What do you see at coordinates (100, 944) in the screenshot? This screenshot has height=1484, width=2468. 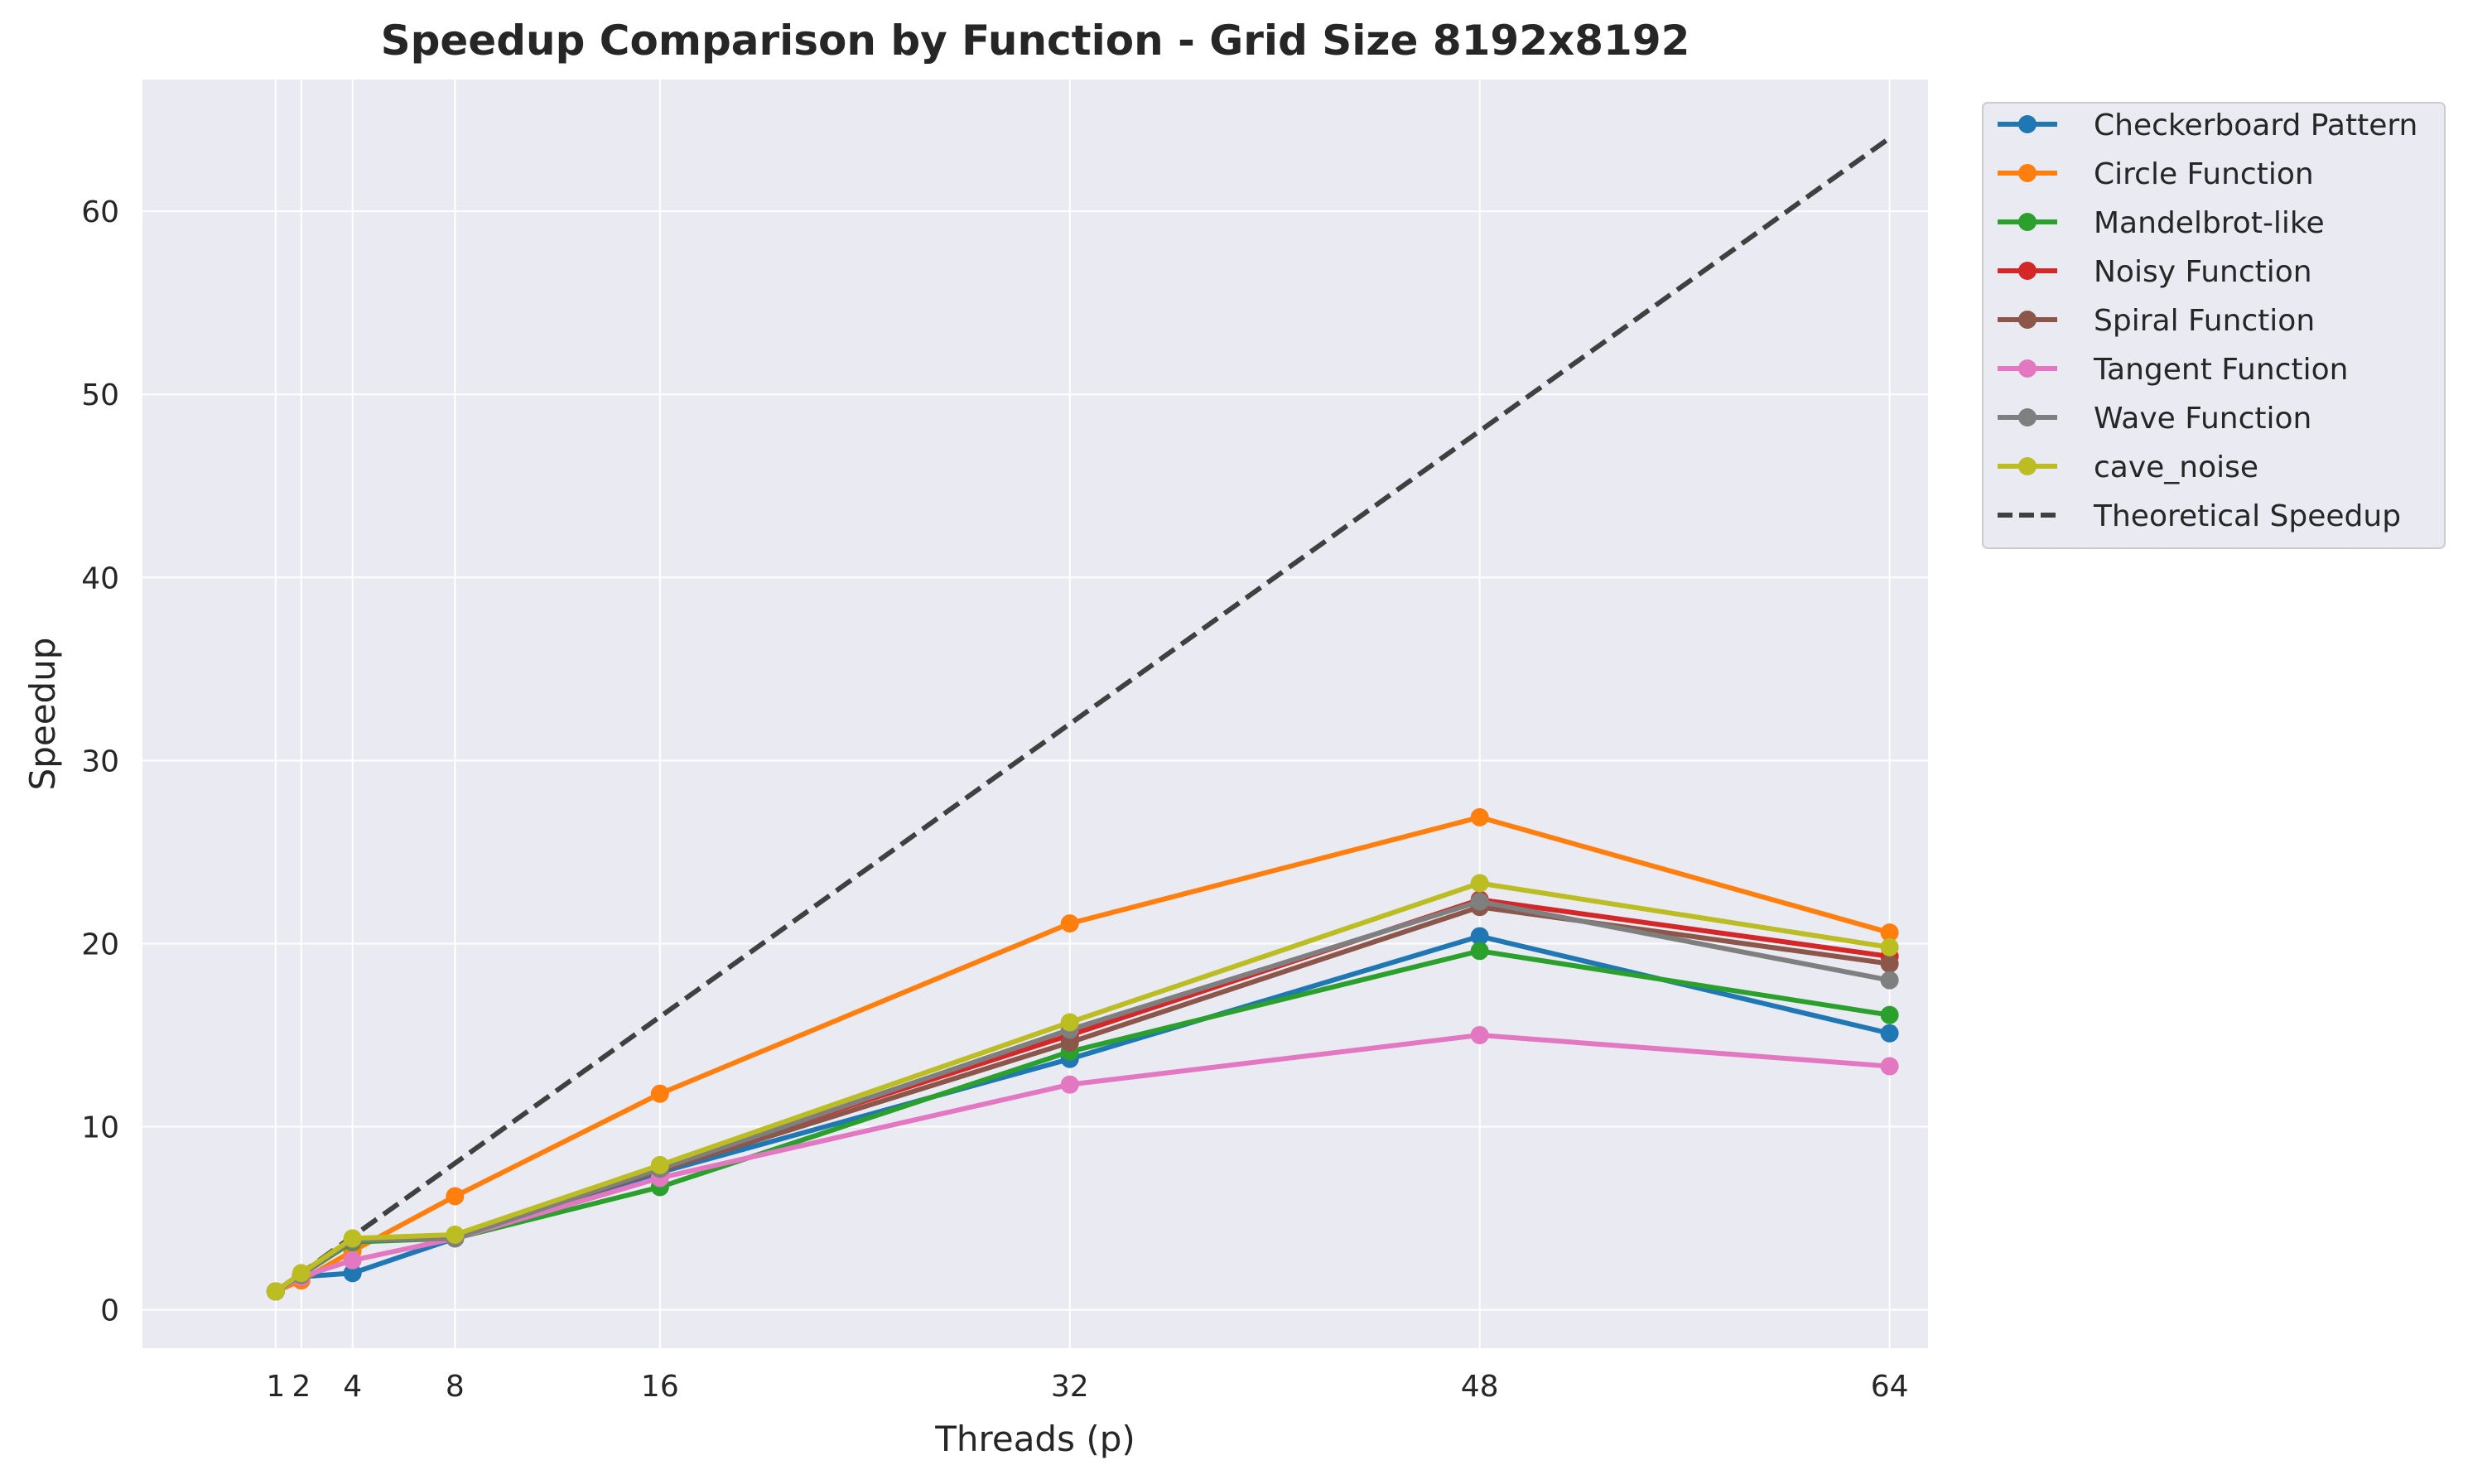 I see `y-tick-label: 20` at bounding box center [100, 944].